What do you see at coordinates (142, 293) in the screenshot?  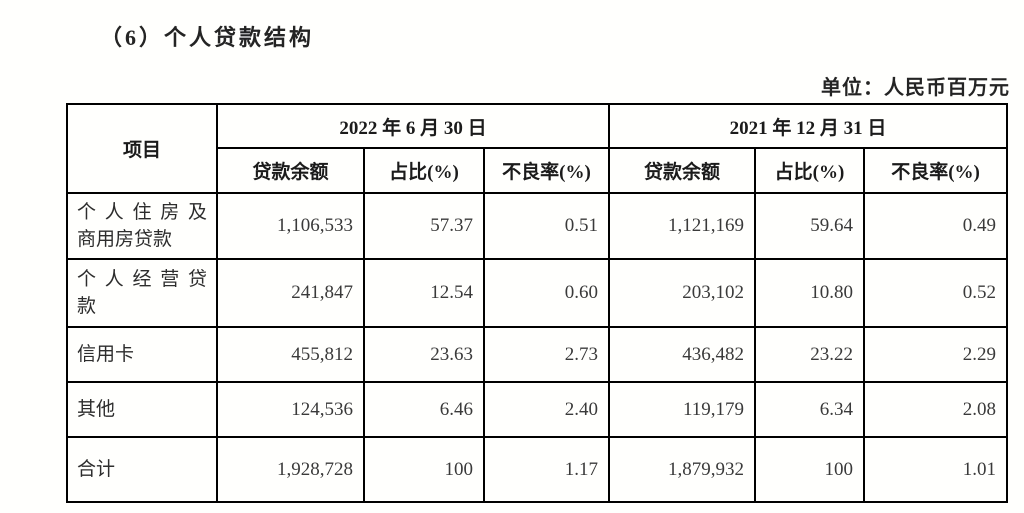 I see `cell-item: 个人经营贷 款` at bounding box center [142, 293].